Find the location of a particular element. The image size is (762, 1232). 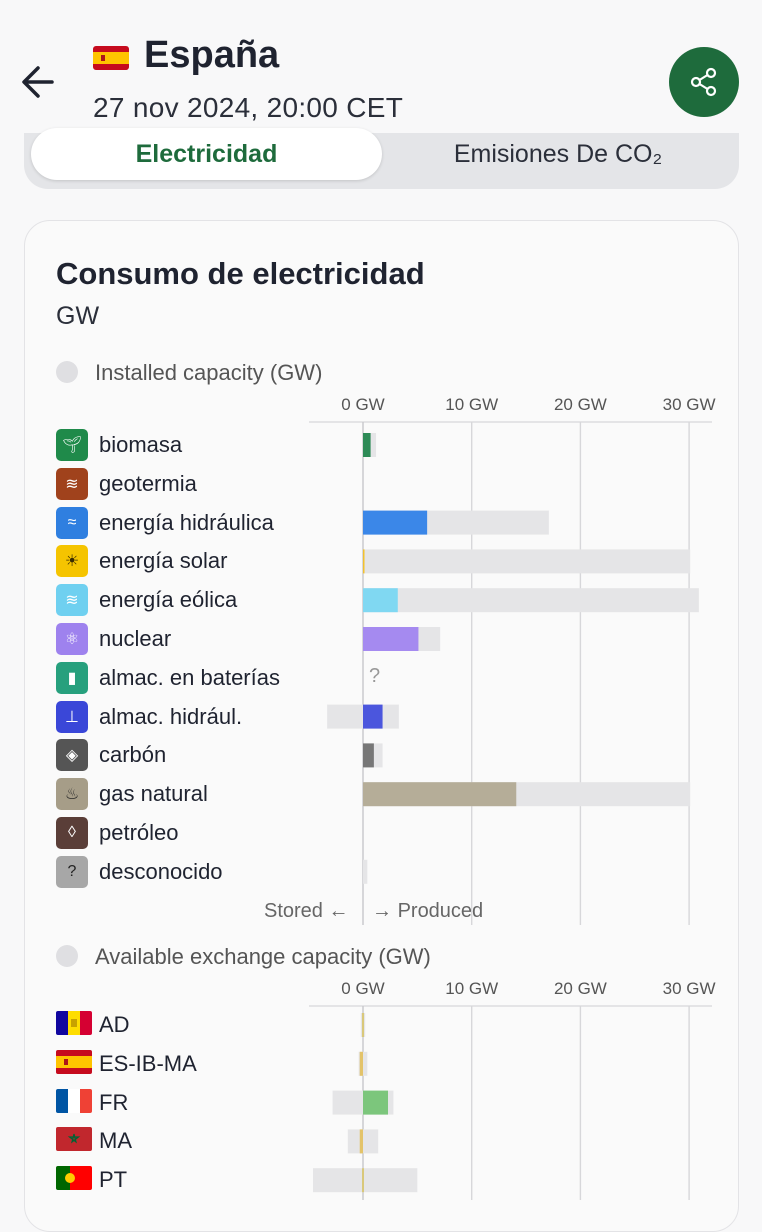

exchange-zone-label: AD is located at coordinates (114, 1024).